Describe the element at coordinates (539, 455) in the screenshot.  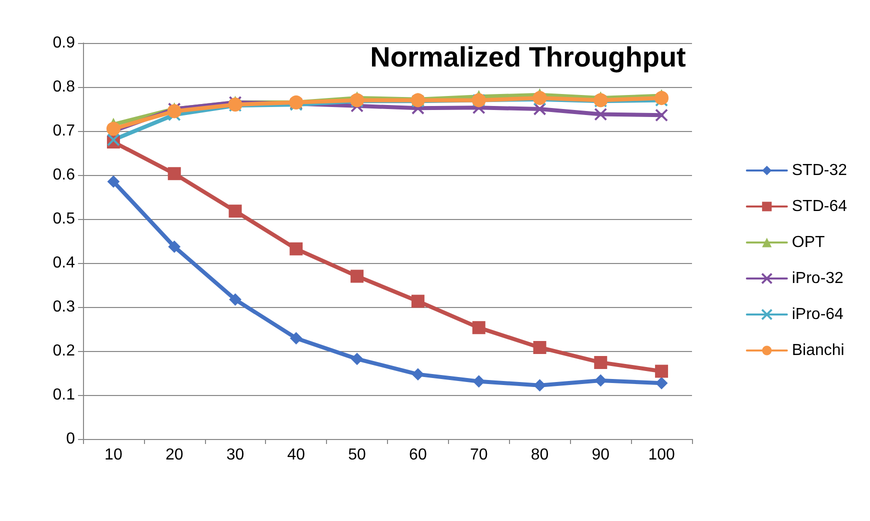
I see `x-tick-label: 80` at that location.